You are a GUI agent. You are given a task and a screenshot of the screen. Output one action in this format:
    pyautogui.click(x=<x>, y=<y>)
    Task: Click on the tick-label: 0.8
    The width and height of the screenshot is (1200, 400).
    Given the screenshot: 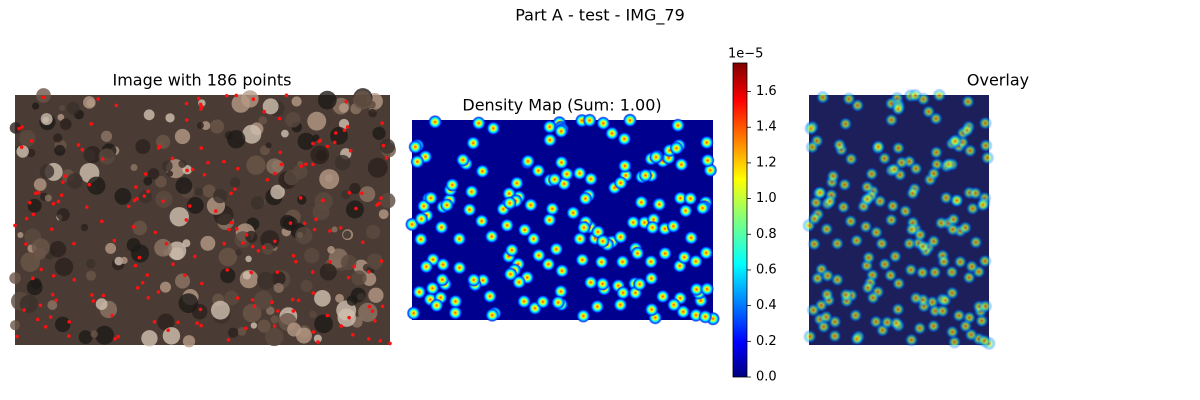 What is the action you would take?
    pyautogui.click(x=766, y=234)
    